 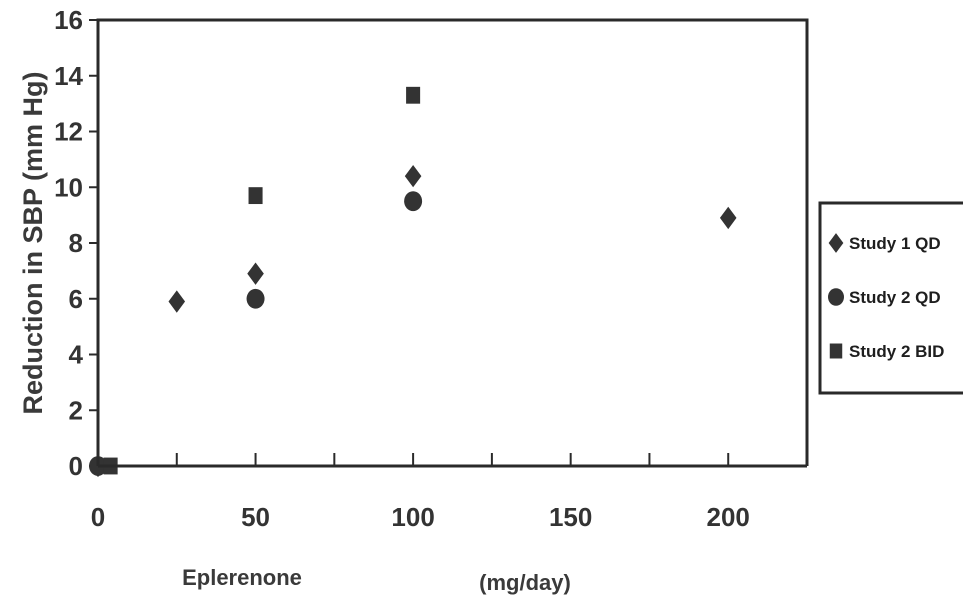 I want to click on y-tick-label: 6, so click(x=76, y=299).